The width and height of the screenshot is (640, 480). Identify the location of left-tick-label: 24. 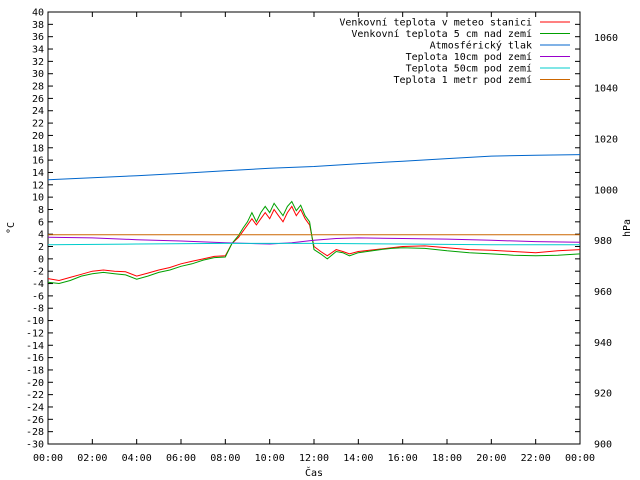
(38, 111).